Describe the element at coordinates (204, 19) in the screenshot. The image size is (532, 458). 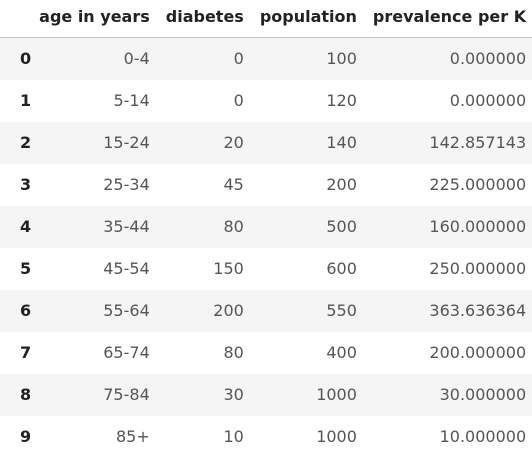
I see `column-header-diabetes: diabetes` at that location.